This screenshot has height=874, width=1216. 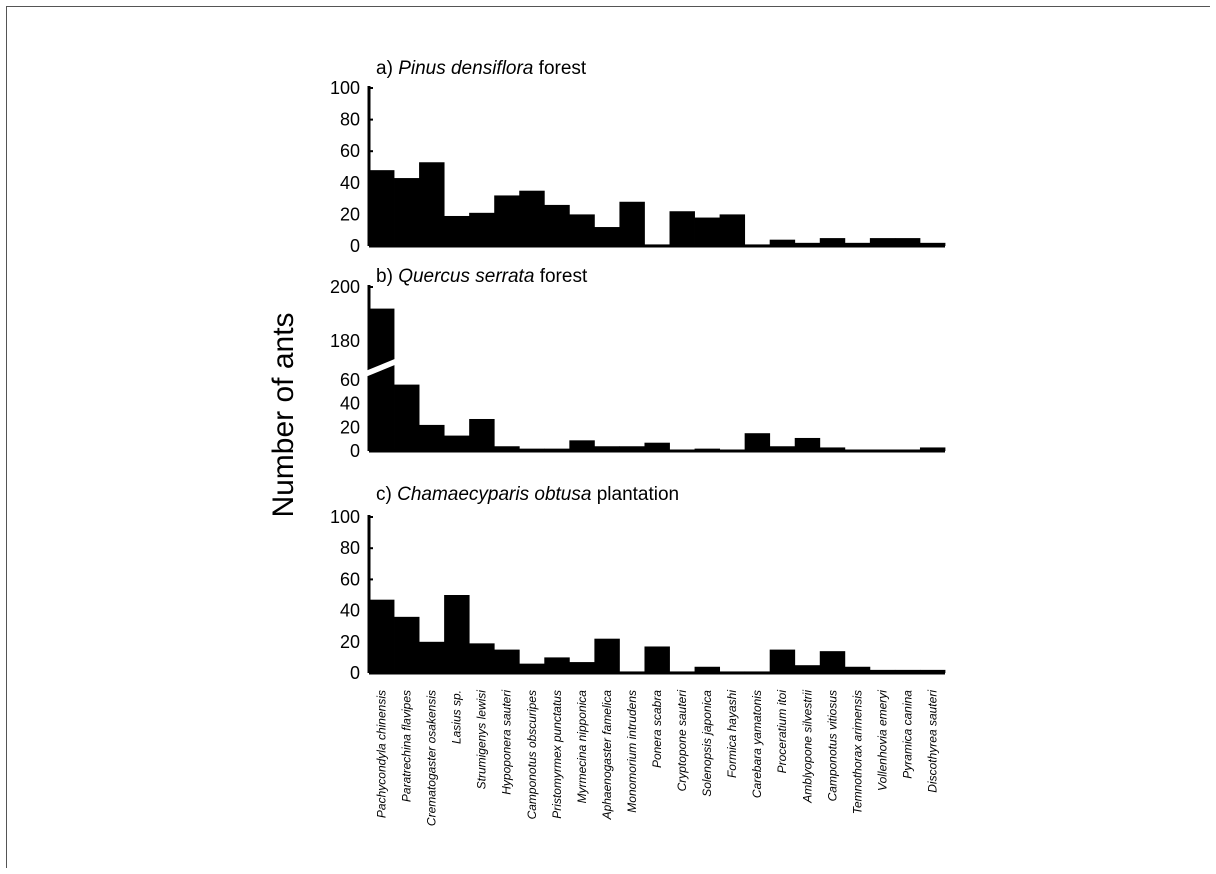 What do you see at coordinates (457, 717) in the screenshot?
I see `species-label: Lasius sp.` at bounding box center [457, 717].